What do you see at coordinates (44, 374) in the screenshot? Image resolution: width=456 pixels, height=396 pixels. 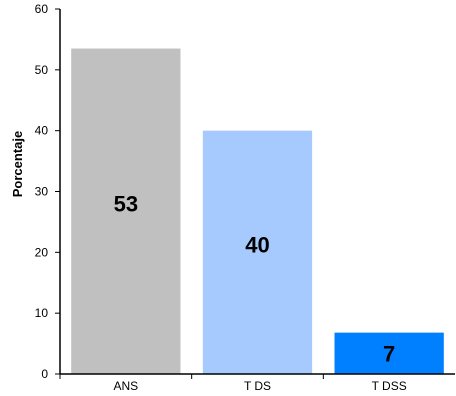 I see `y-tick-label: 0` at bounding box center [44, 374].